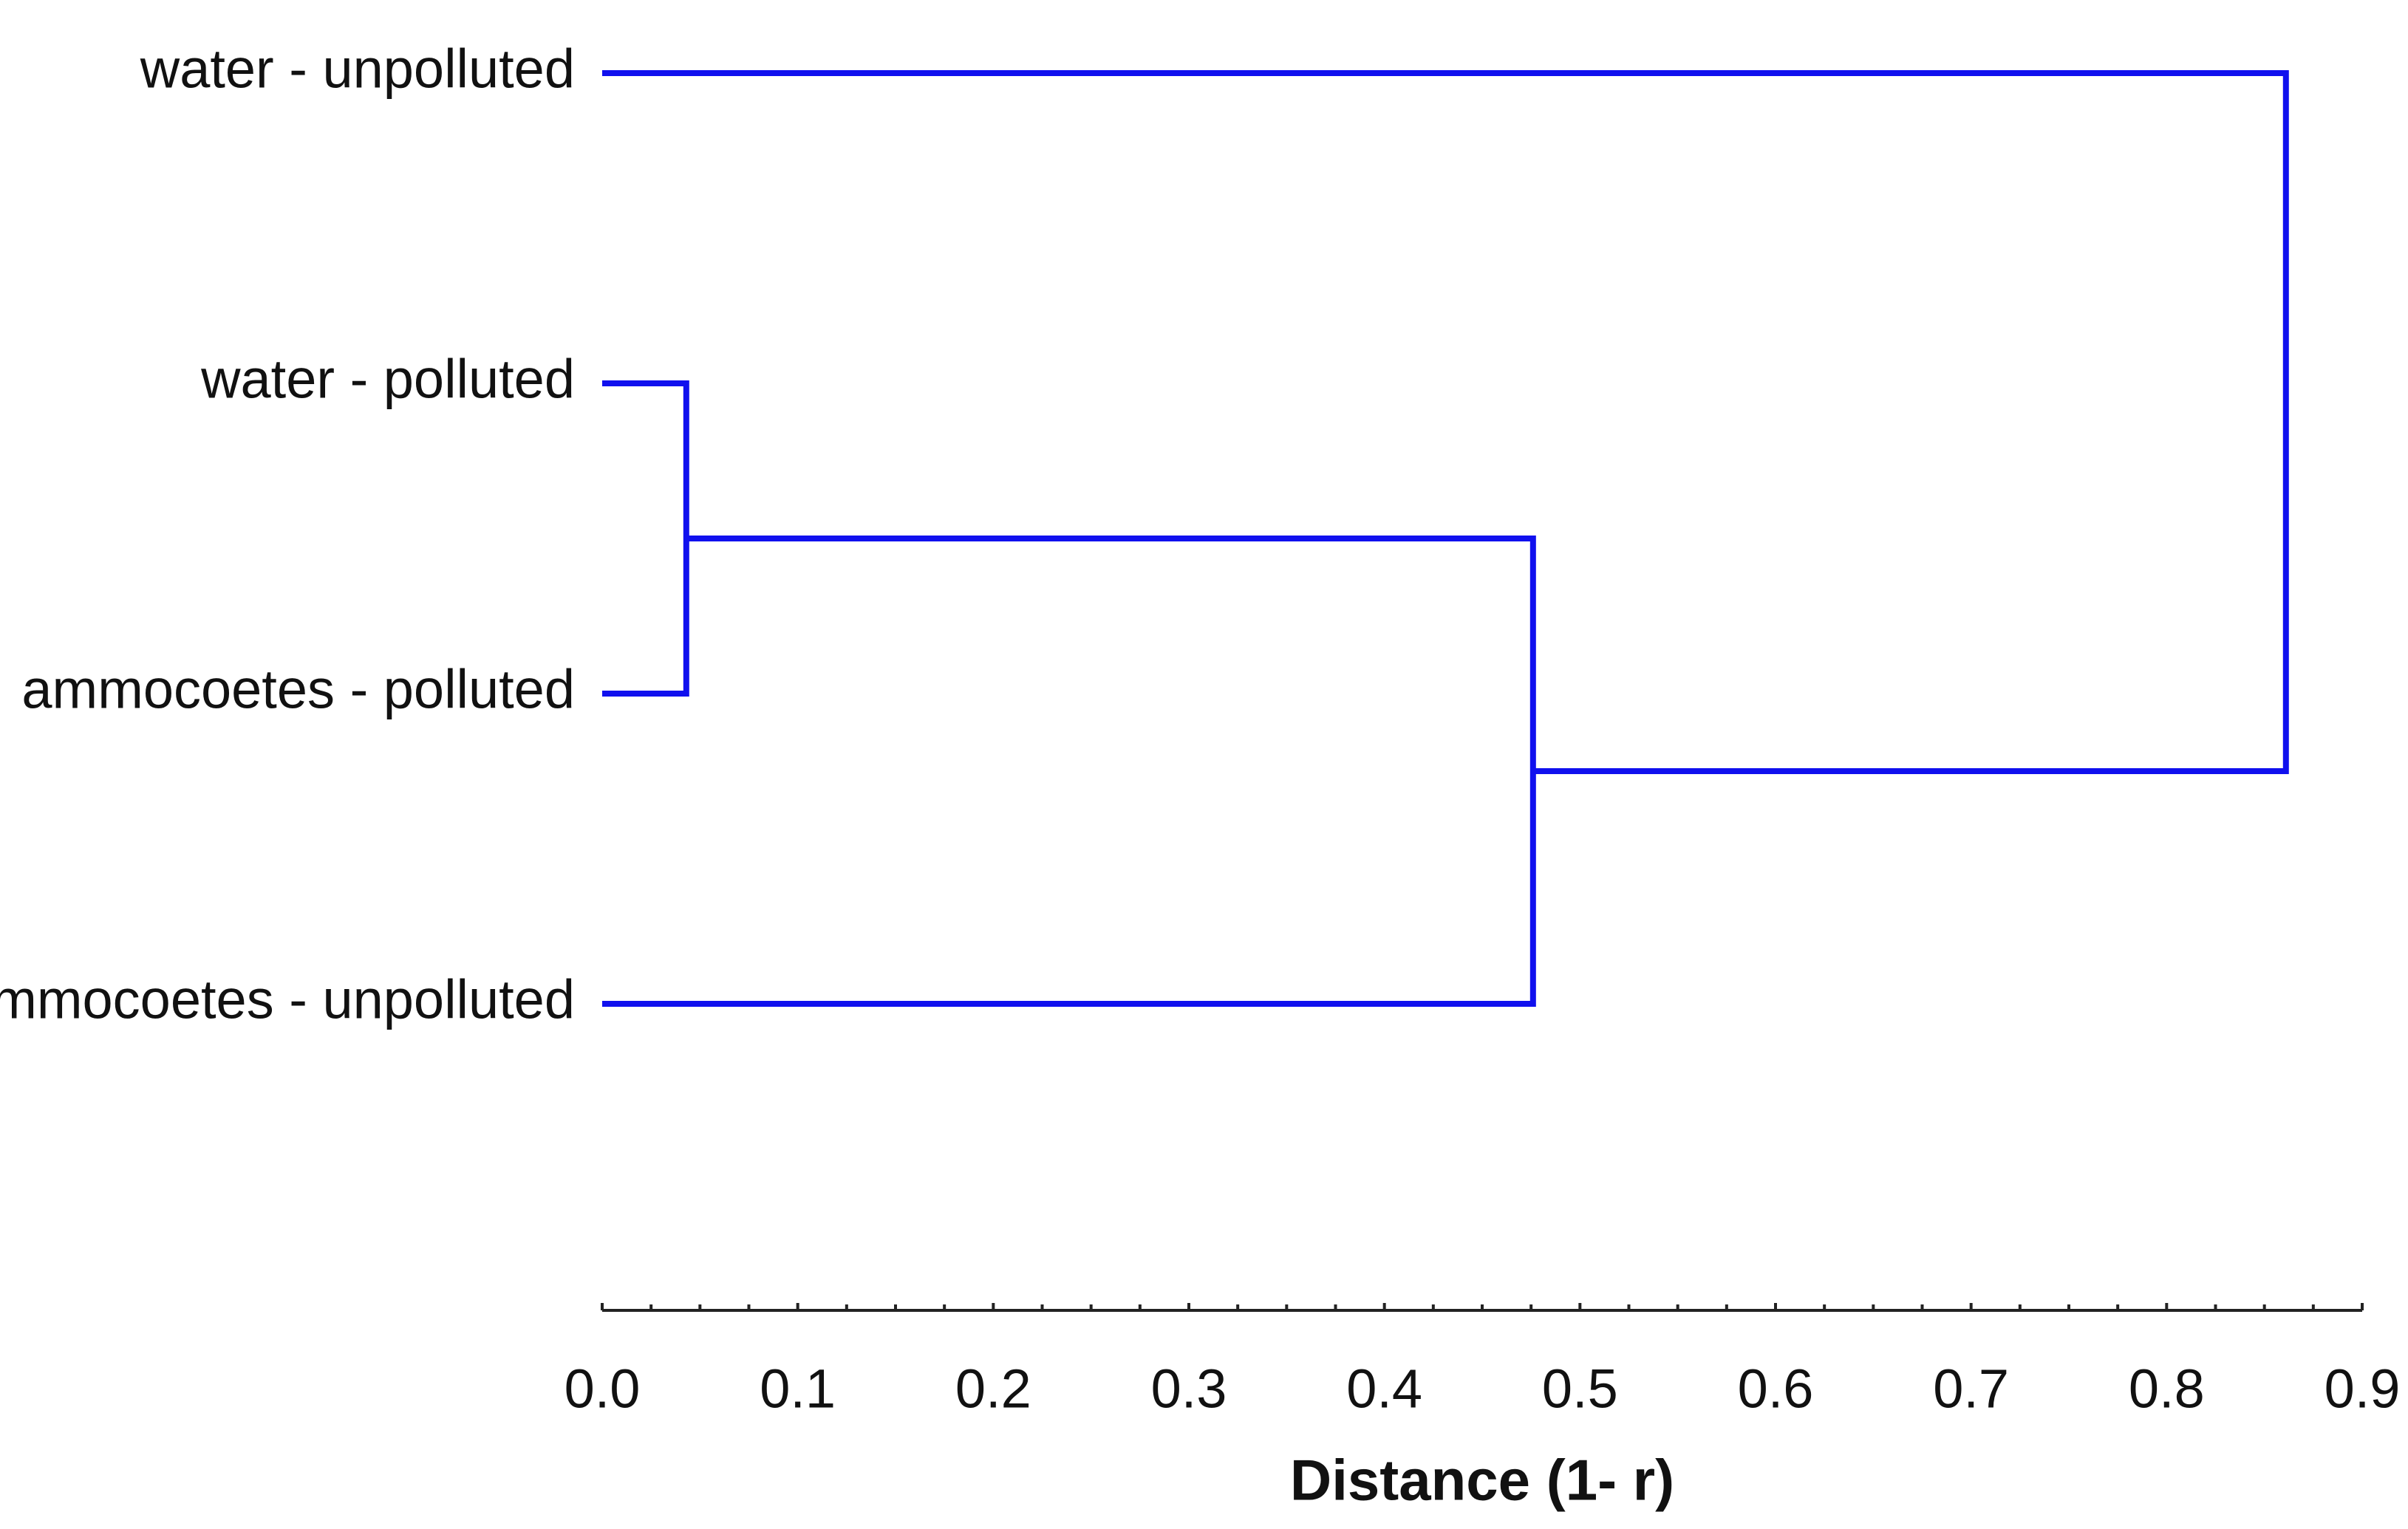 The width and height of the screenshot is (2408, 1529). I want to click on leaf-label: water - unpolluted, so click(357, 69).